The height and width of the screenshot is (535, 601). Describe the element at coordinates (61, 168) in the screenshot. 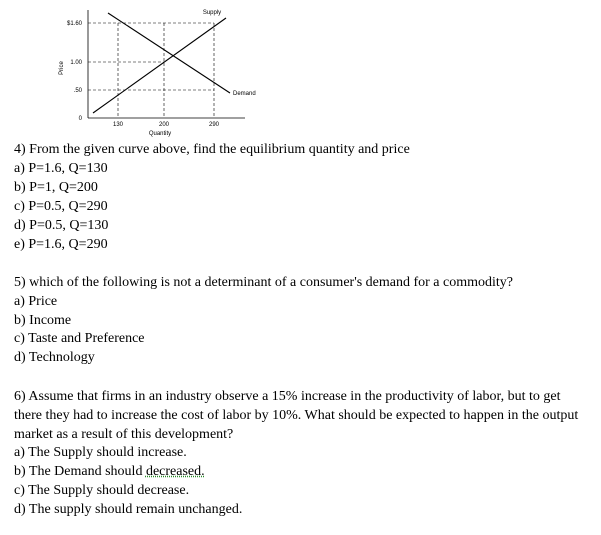

I see `option: a) P=1.6, Q=130` at that location.